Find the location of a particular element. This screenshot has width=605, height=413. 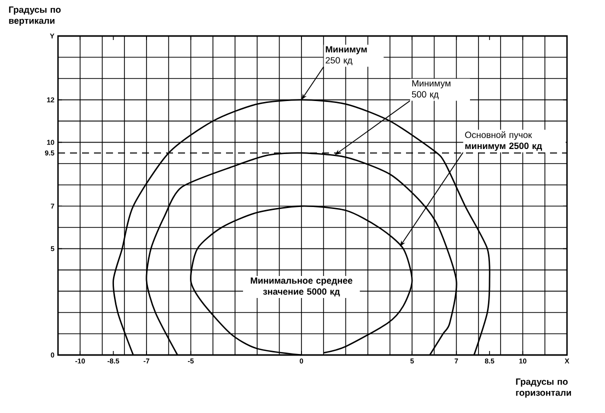

y-axis-title: Градусы по вертикали is located at coordinates (35, 16).